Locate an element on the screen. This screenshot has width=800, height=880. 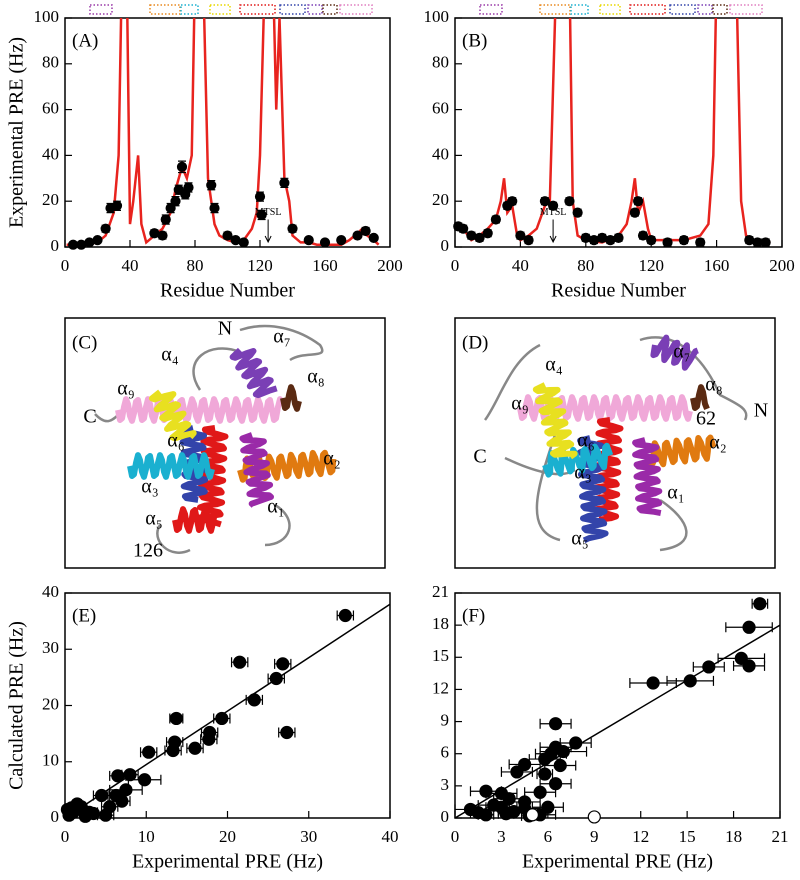
y-tick-label: 60 is located at coordinates (440, 108).